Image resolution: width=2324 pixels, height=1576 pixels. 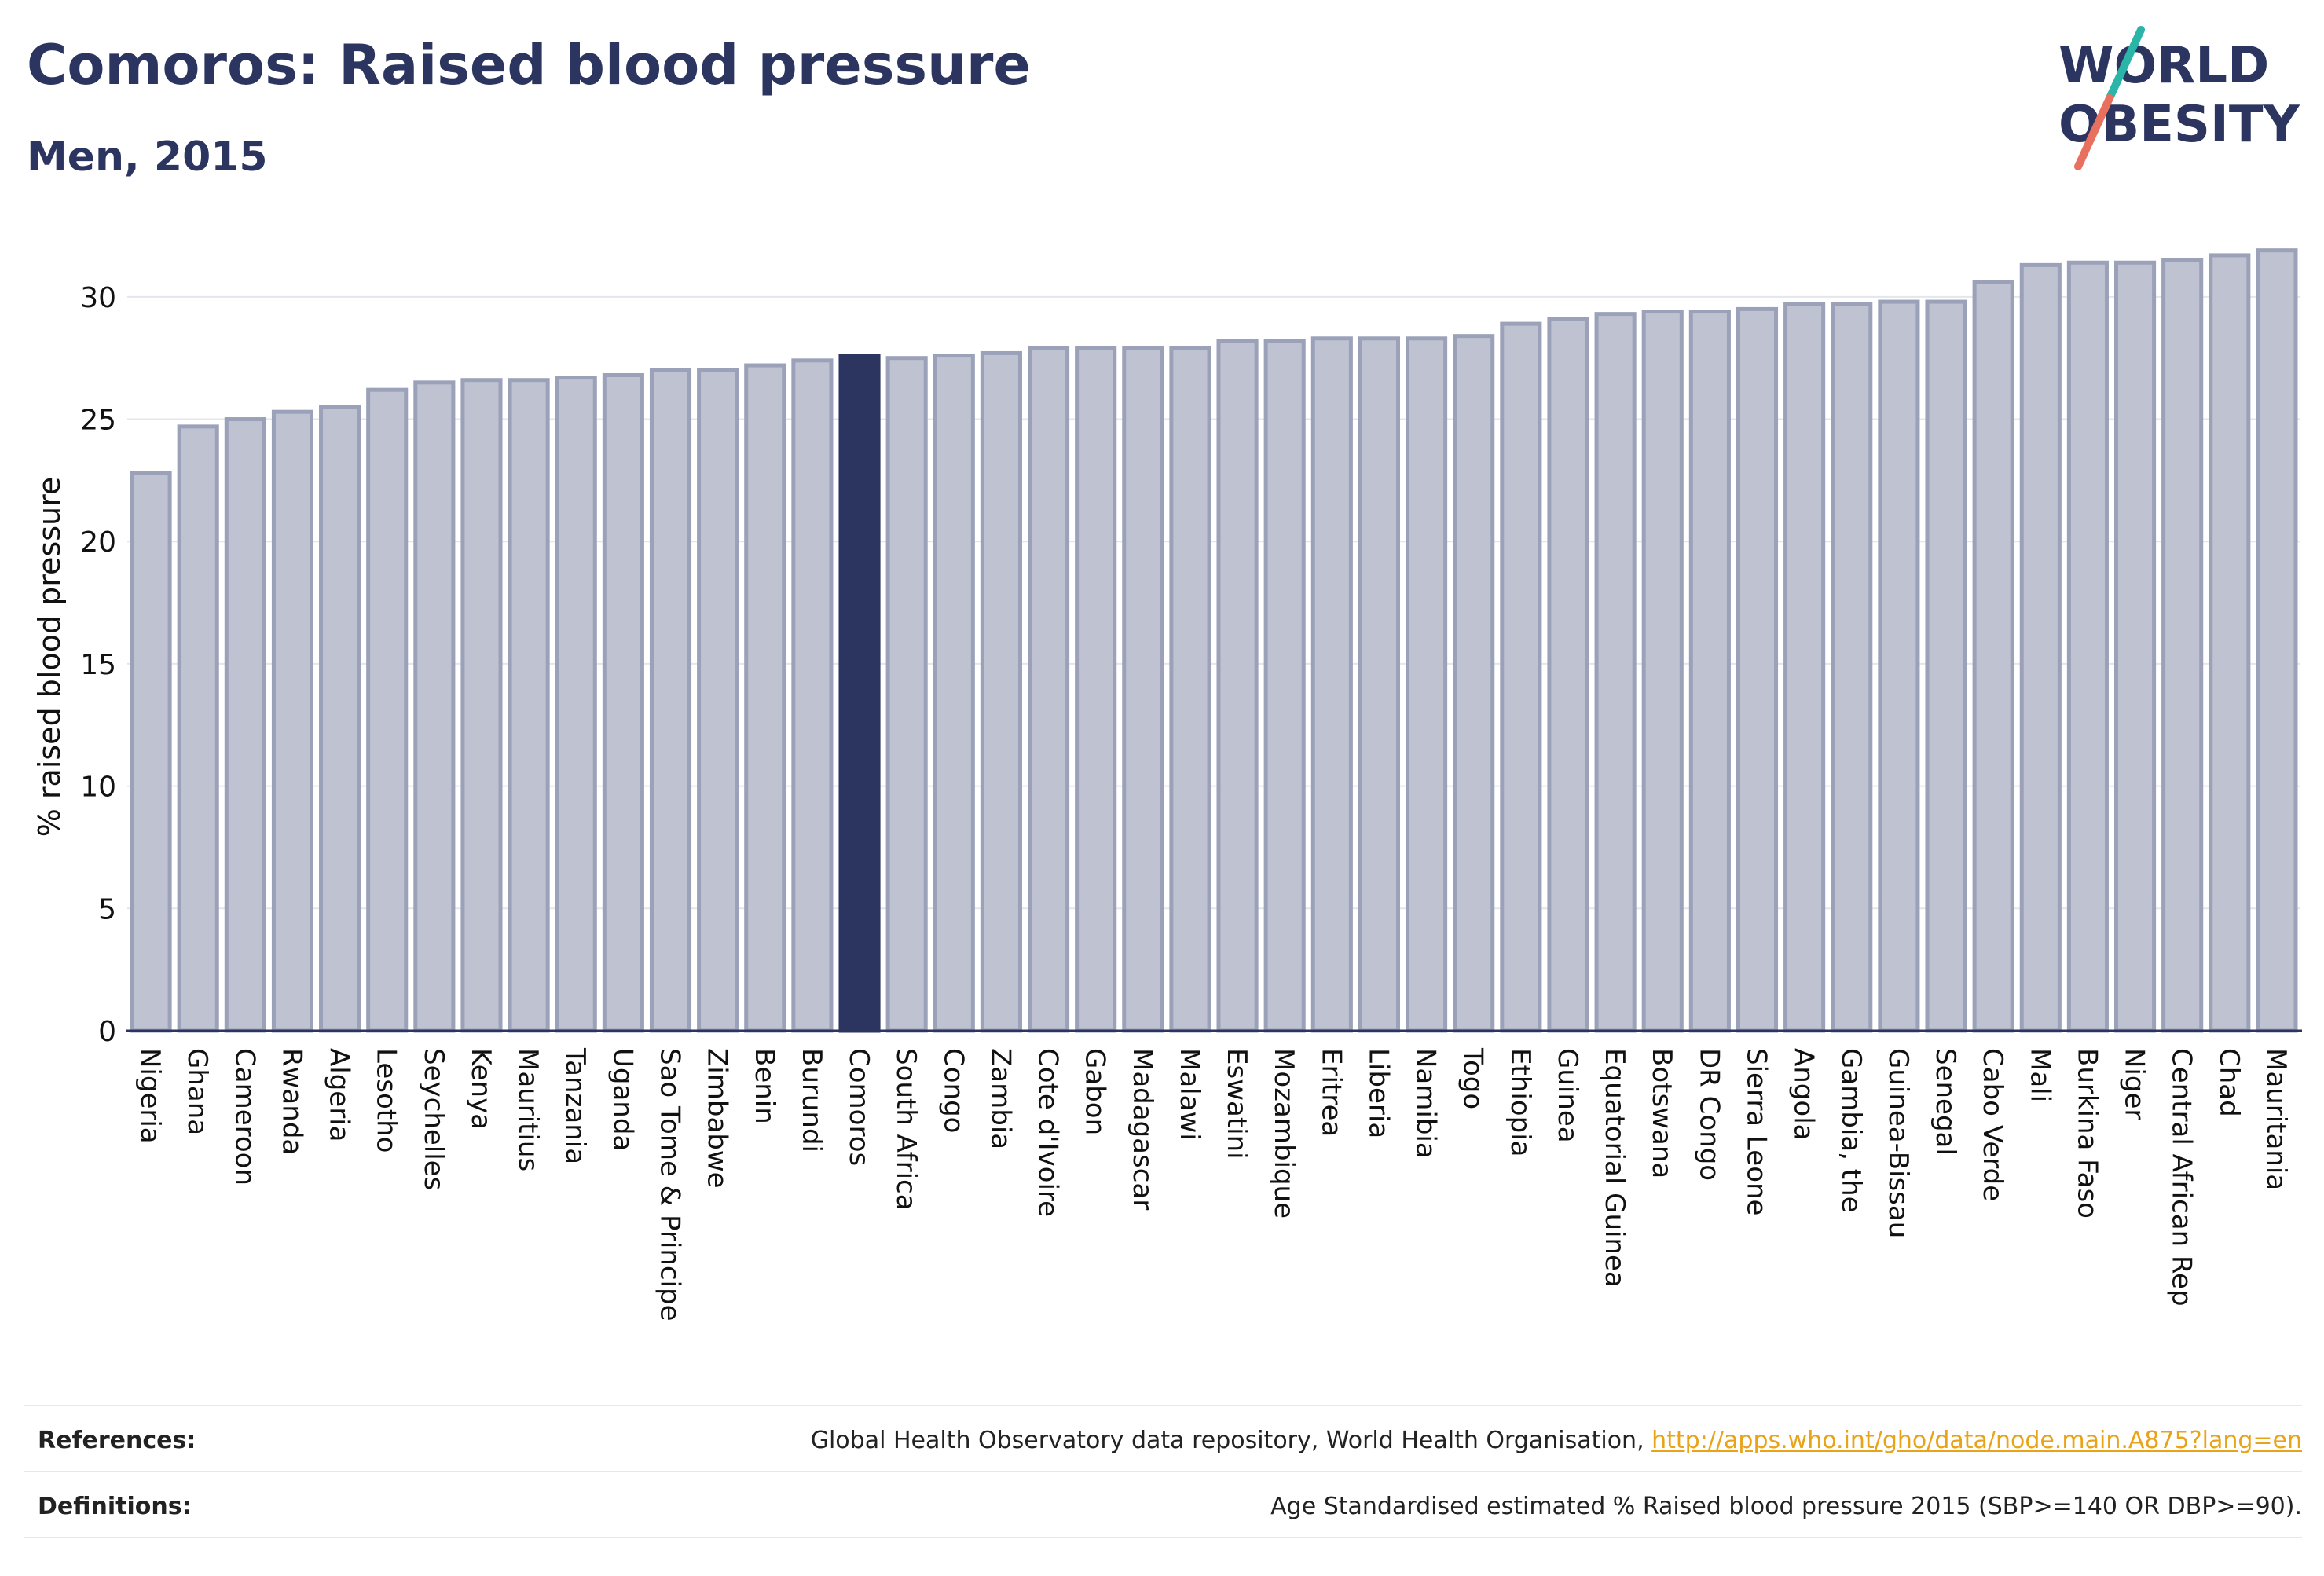 What do you see at coordinates (1614, 1168) in the screenshot?
I see `x-tick-label: Equatorial Guinea` at bounding box center [1614, 1168].